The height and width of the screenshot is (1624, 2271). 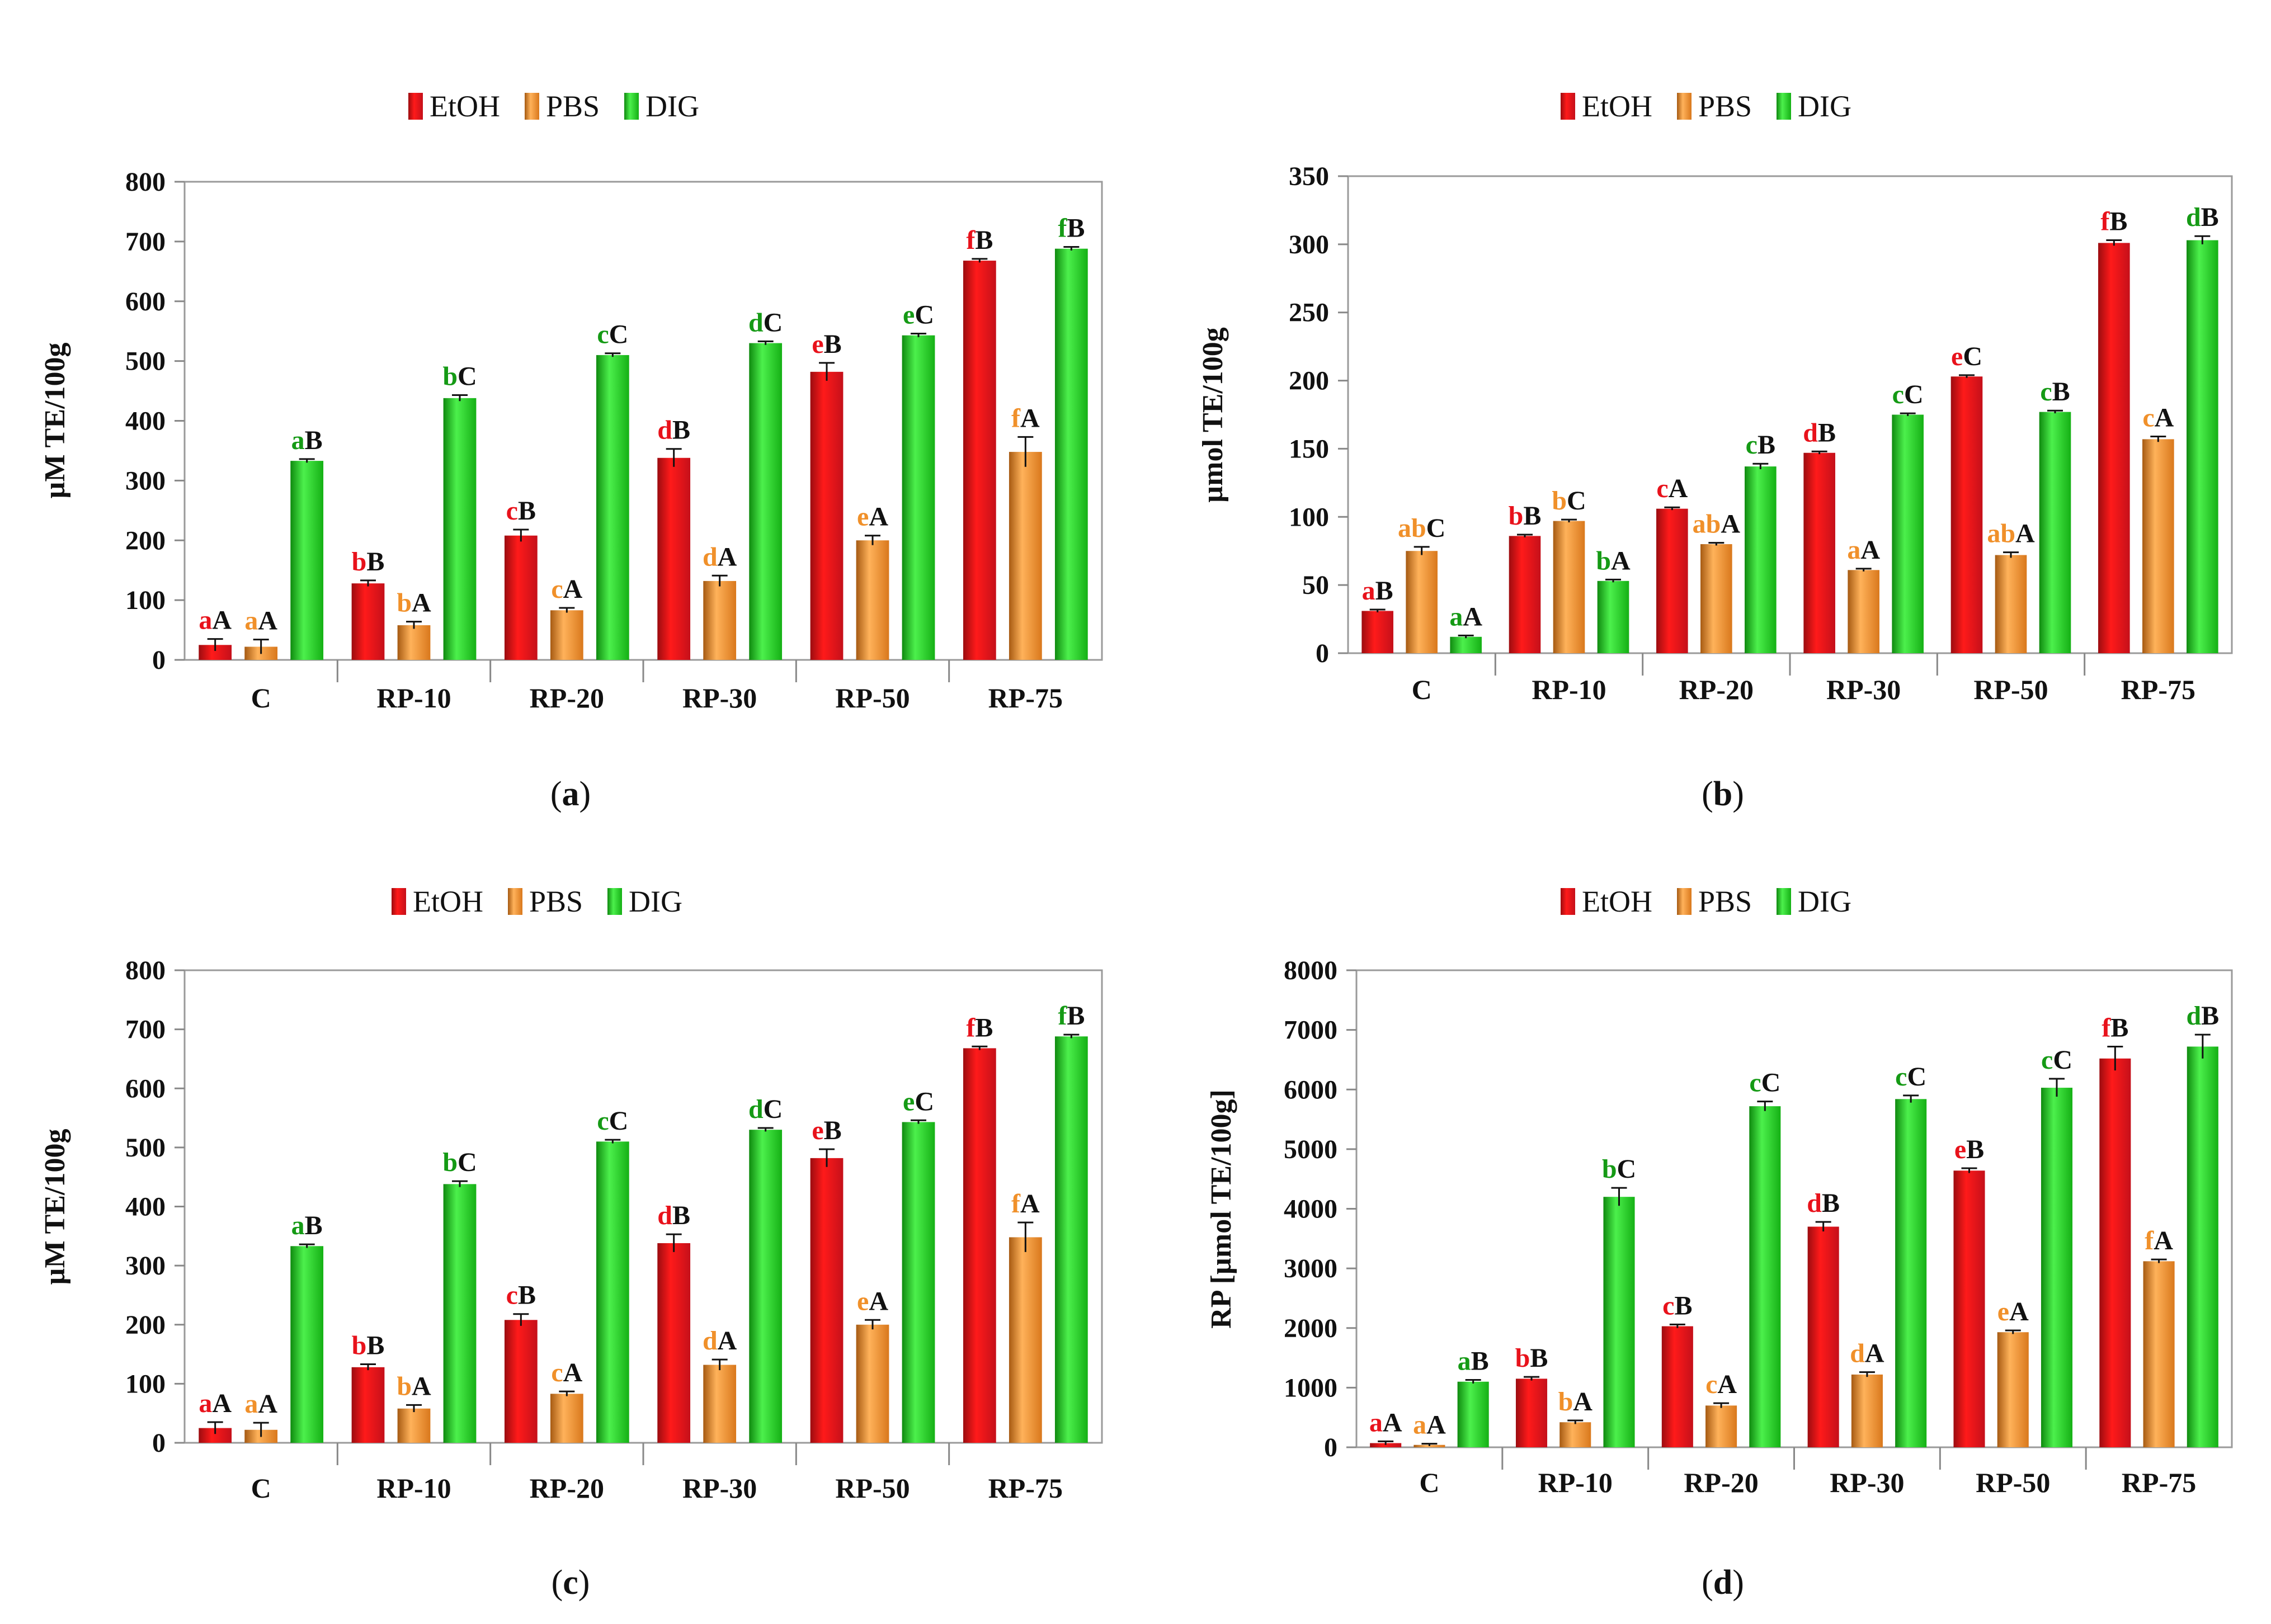 What do you see at coordinates (720, 557) in the screenshot?
I see `significance-label: dA` at bounding box center [720, 557].